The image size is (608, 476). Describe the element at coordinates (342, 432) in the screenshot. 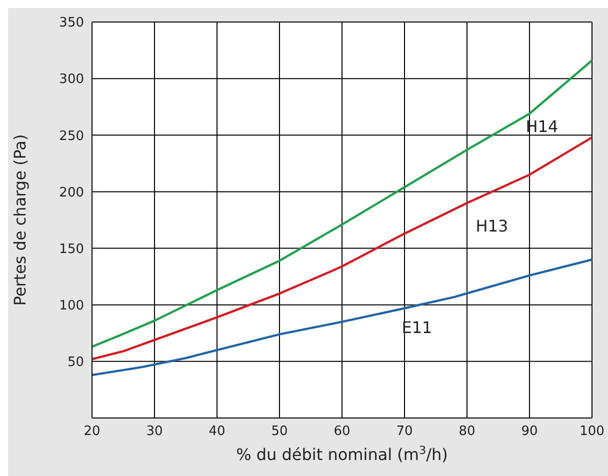

I see `x-tick-label: 60` at that location.